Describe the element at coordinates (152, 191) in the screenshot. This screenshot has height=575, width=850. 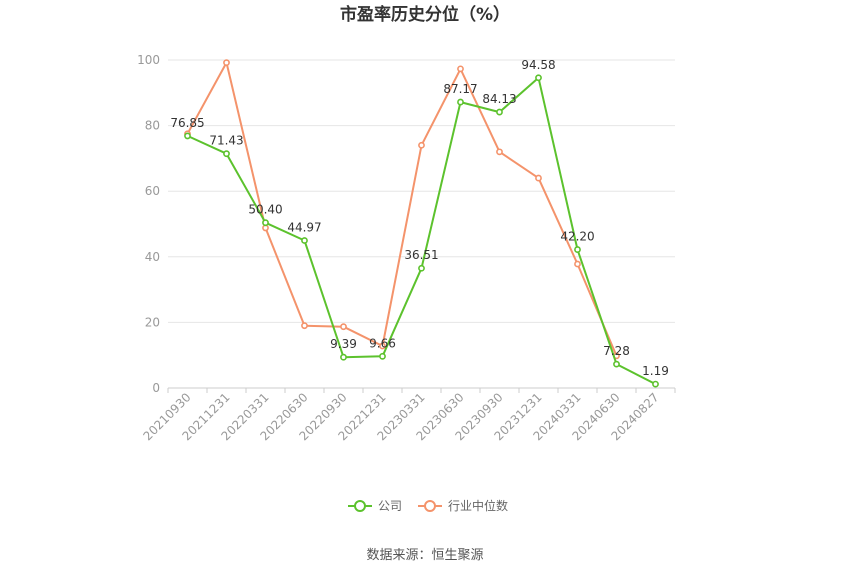
I see `y-tick-label: 60` at that location.